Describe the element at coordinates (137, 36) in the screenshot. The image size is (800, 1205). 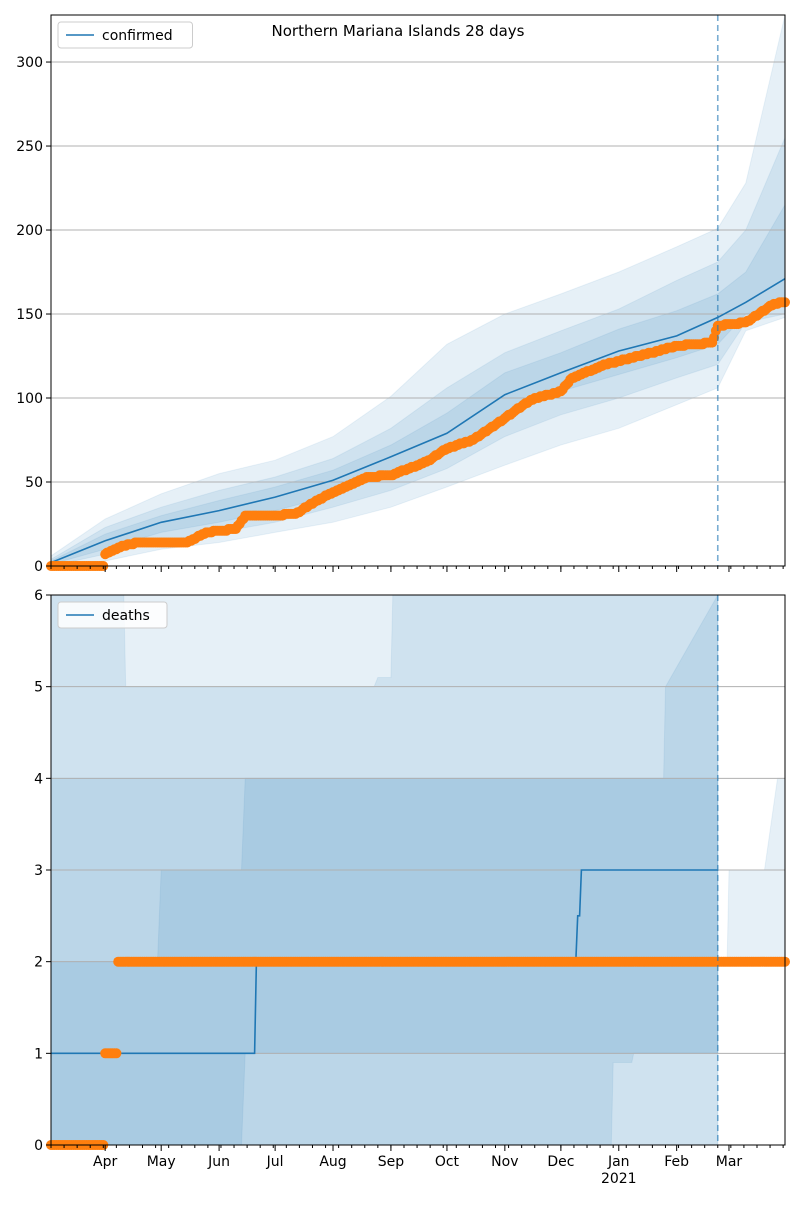
I see `legend-label-confirmed: confirmed` at that location.